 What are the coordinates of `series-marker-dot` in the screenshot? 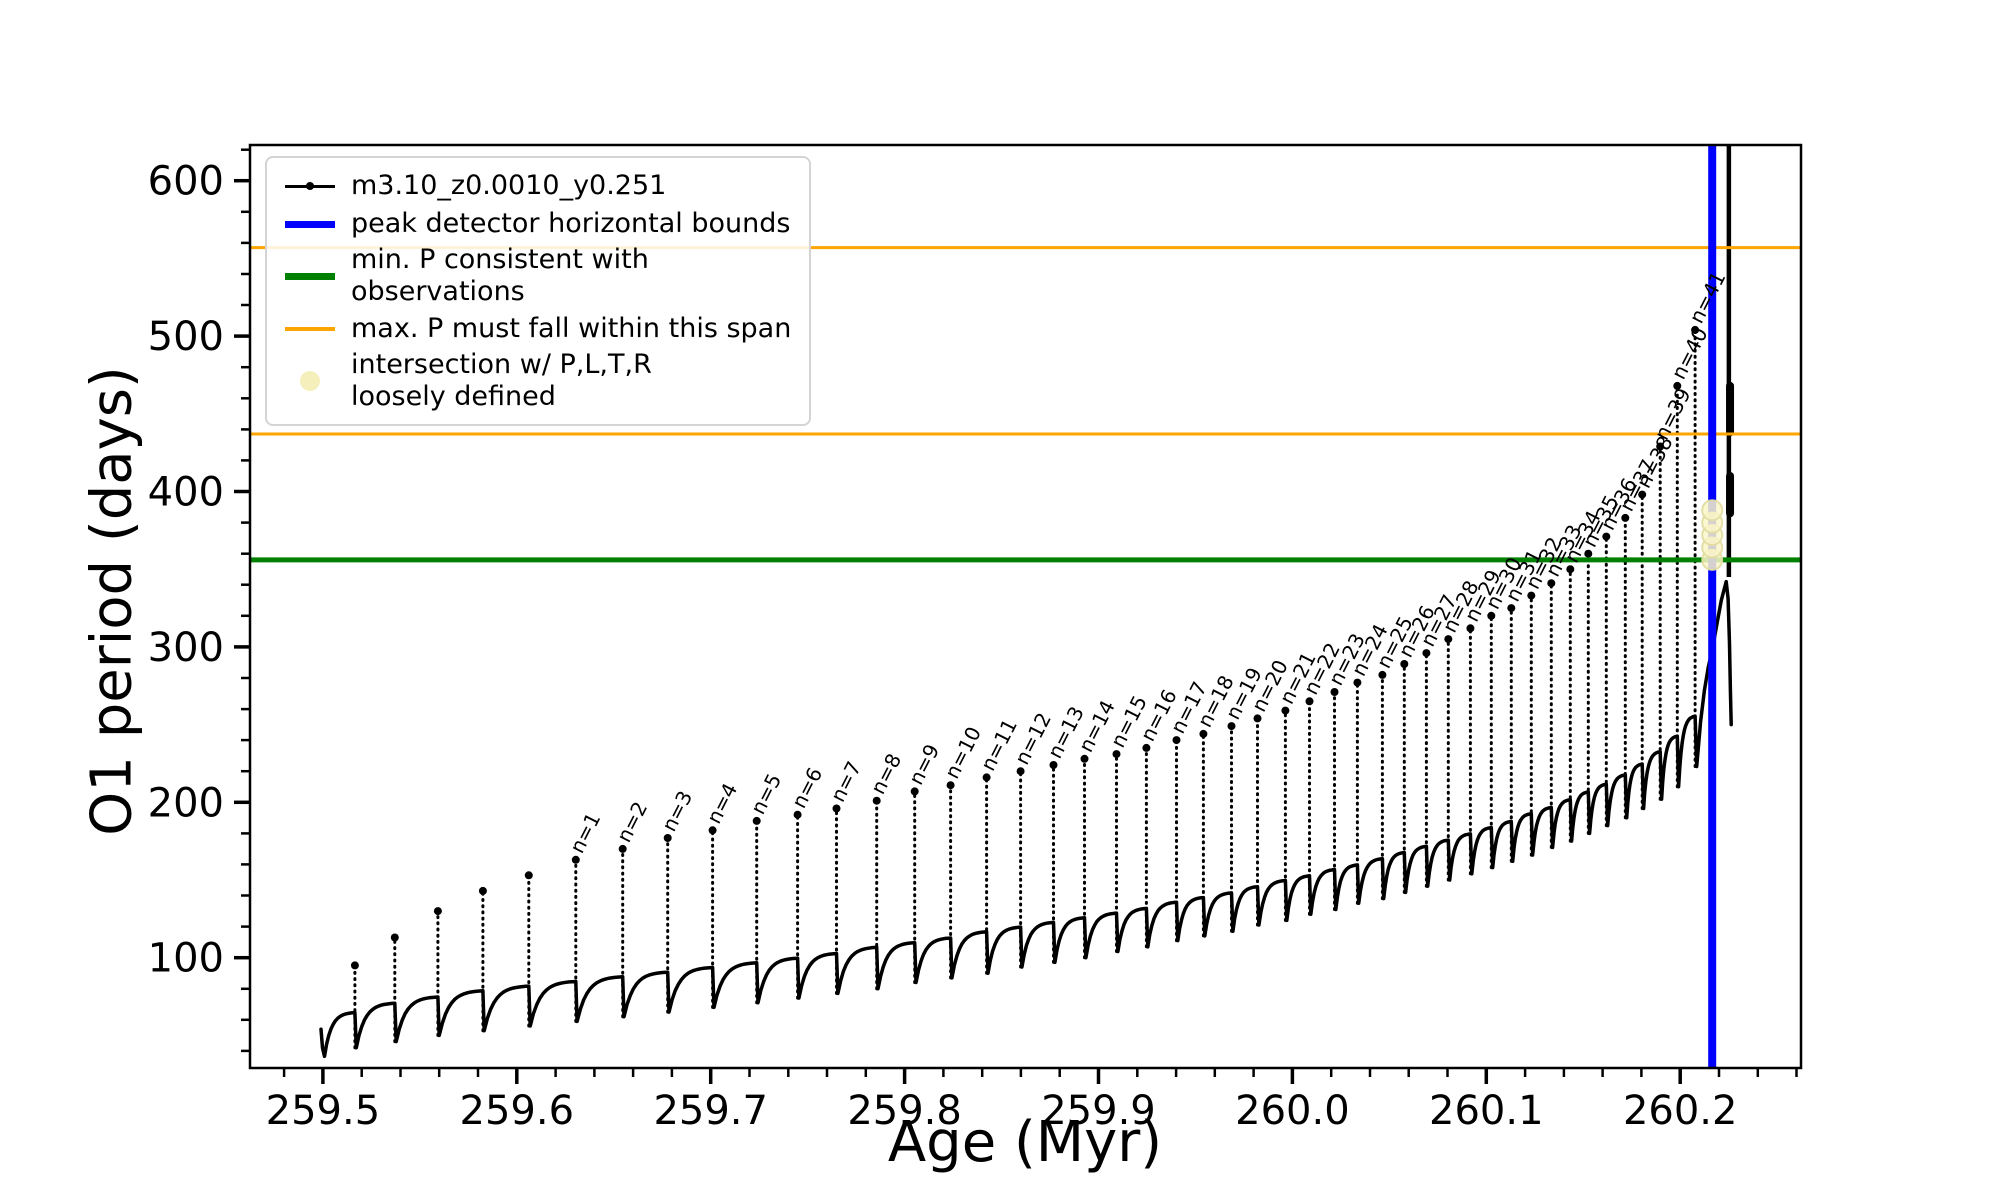 It's located at (310, 186).